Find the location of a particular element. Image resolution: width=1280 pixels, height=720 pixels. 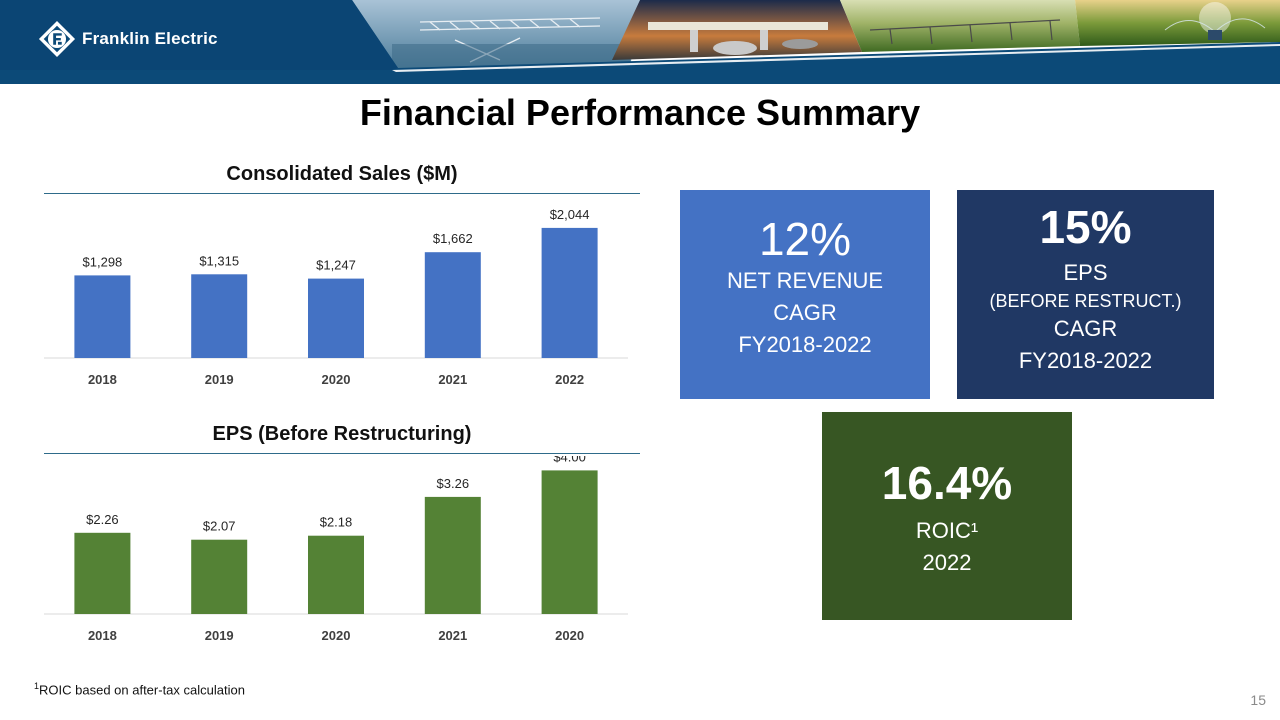

page-number: 15 is located at coordinates (1258, 700).